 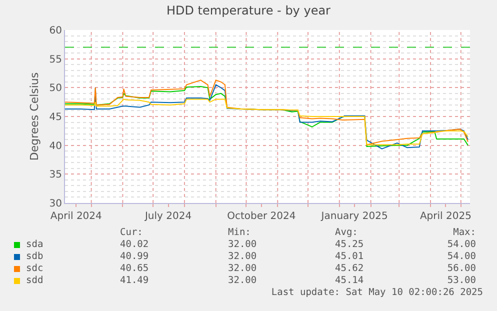 I want to click on text: 45.25, so click(x=349, y=244).